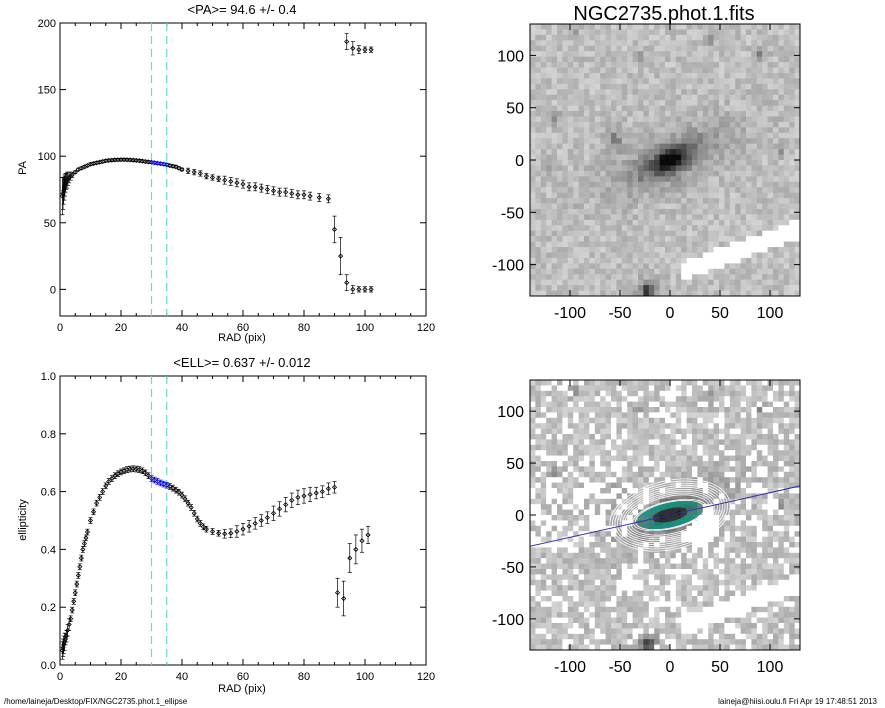 The width and height of the screenshot is (885, 708). What do you see at coordinates (510, 56) in the screenshot?
I see `image-ytick-label: 100` at bounding box center [510, 56].